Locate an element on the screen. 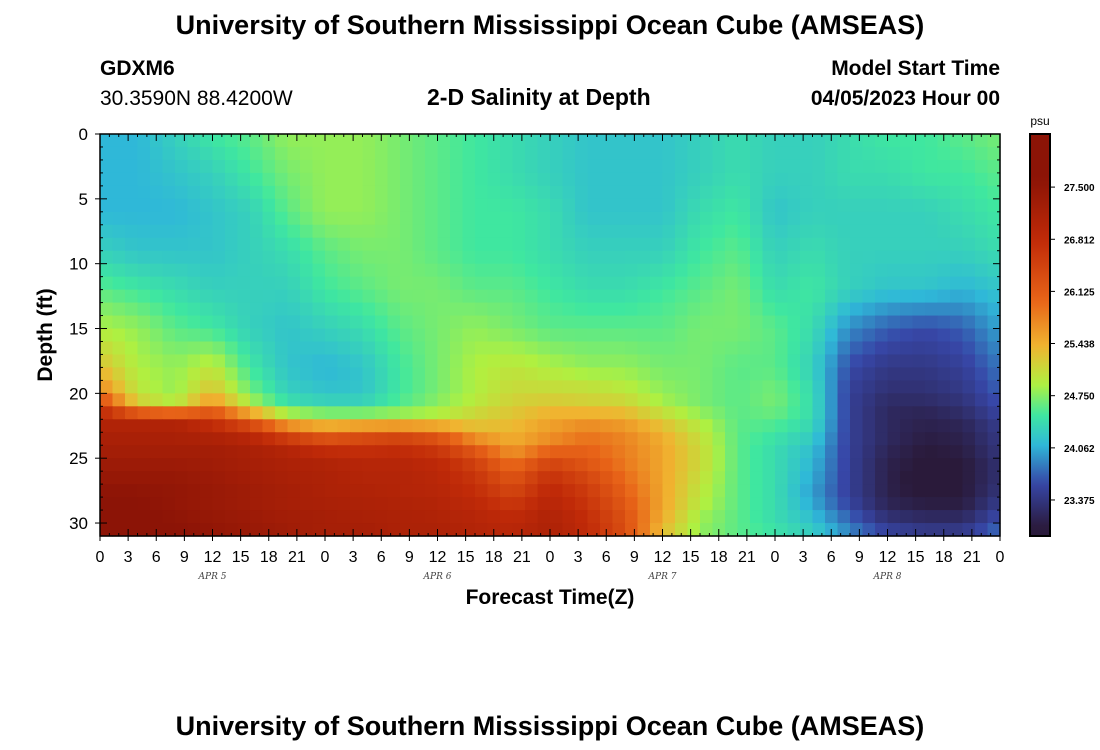  x-tick-label: 3 is located at coordinates (128, 557).